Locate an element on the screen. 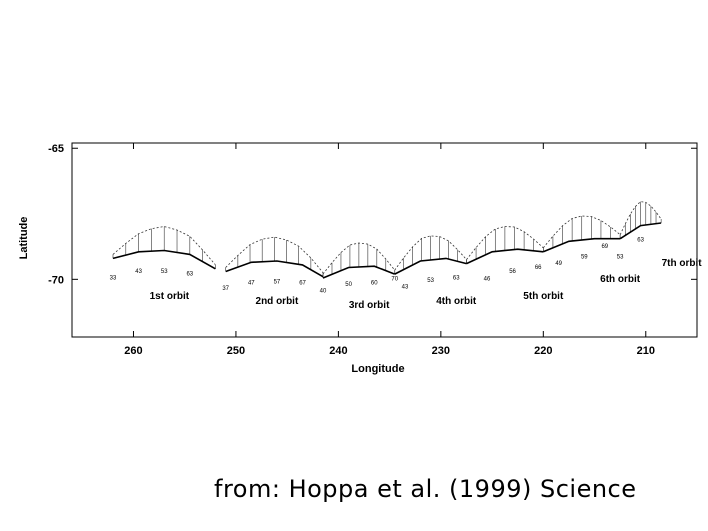  point-label: 67 is located at coordinates (302, 284).